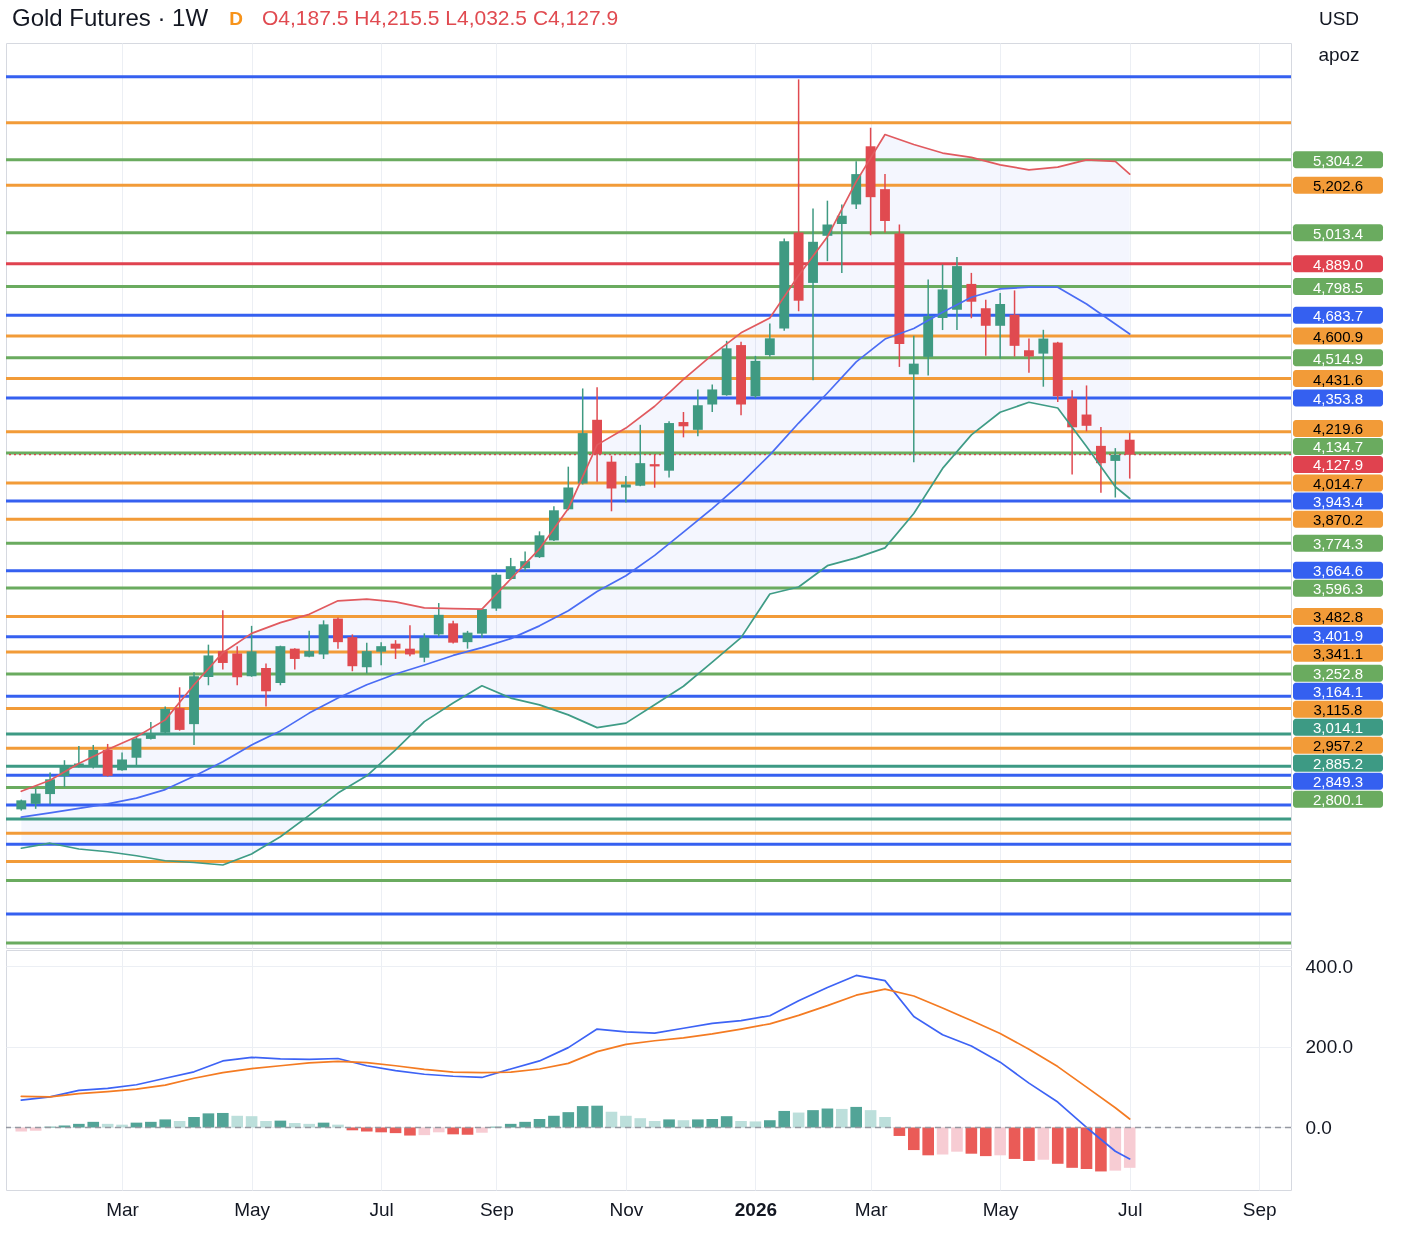 The width and height of the screenshot is (1404, 1252). Describe the element at coordinates (110, 17) in the screenshot. I see `chart-title: Gold Futures · 1W` at that location.